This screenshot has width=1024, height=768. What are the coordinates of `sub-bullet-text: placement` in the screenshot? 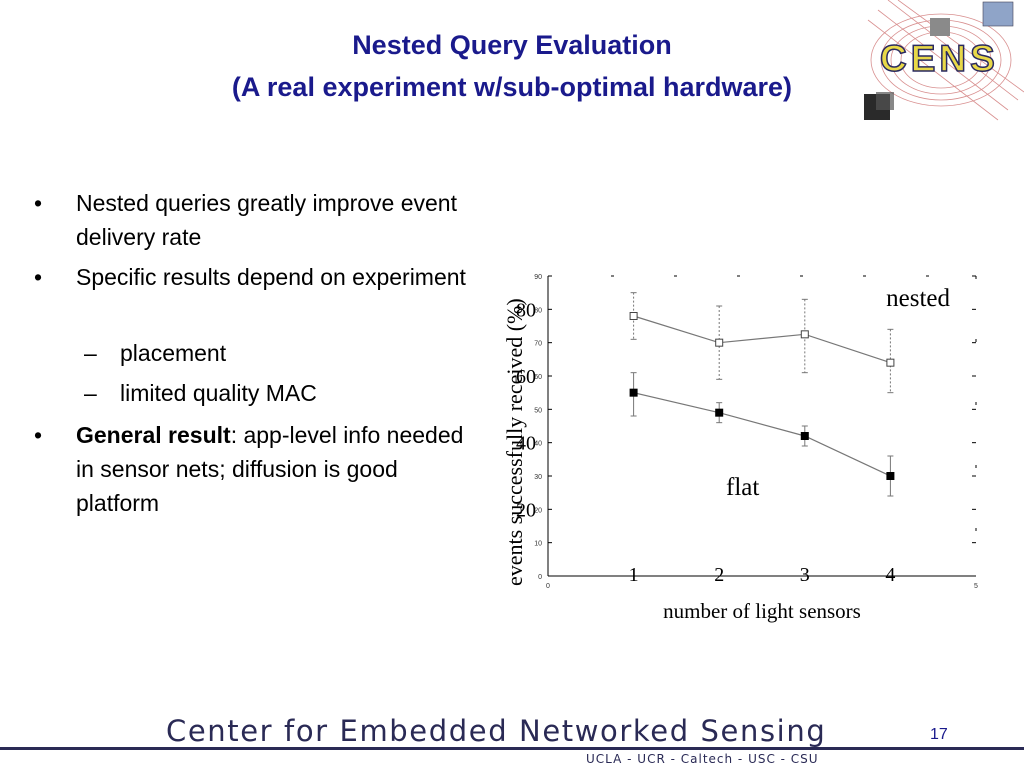 It's located at (173, 353).